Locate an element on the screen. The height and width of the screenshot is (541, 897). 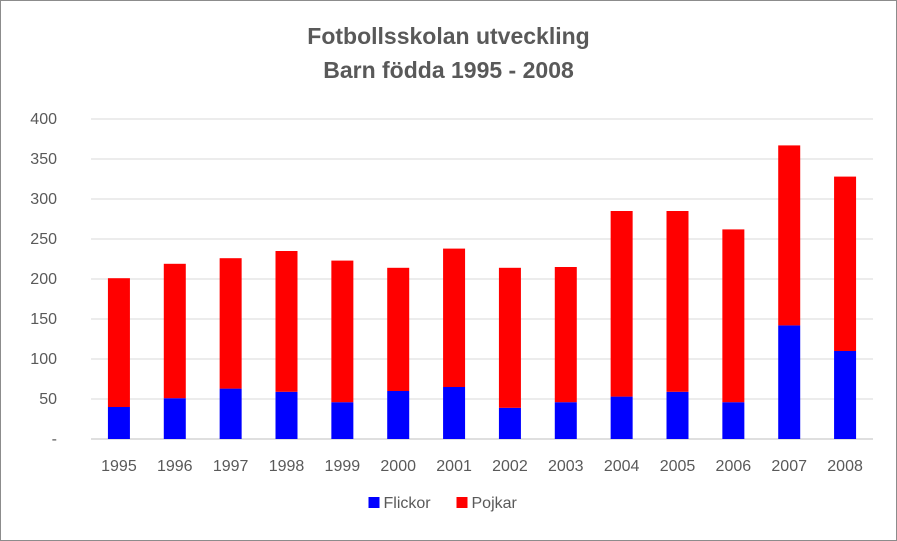
chart-title: Fotbollsskolan utveckling is located at coordinates (448, 36).